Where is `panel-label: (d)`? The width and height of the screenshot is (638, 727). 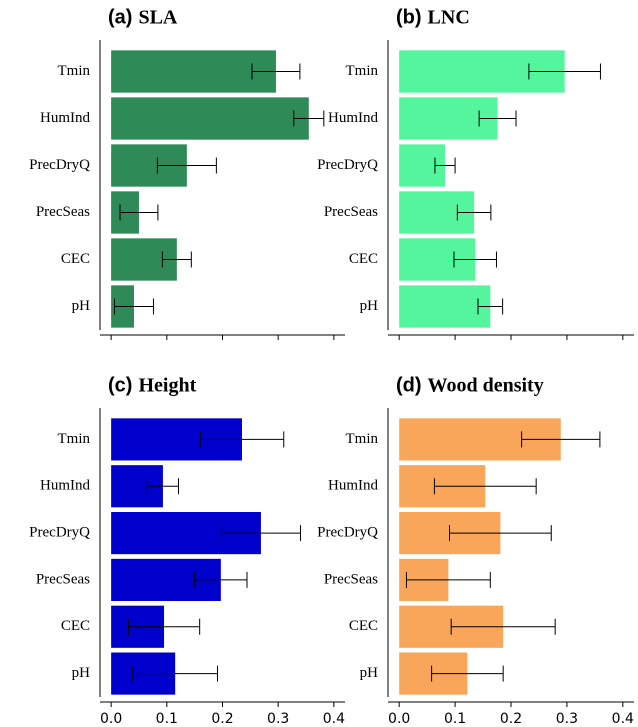 panel-label: (d) is located at coordinates (409, 385).